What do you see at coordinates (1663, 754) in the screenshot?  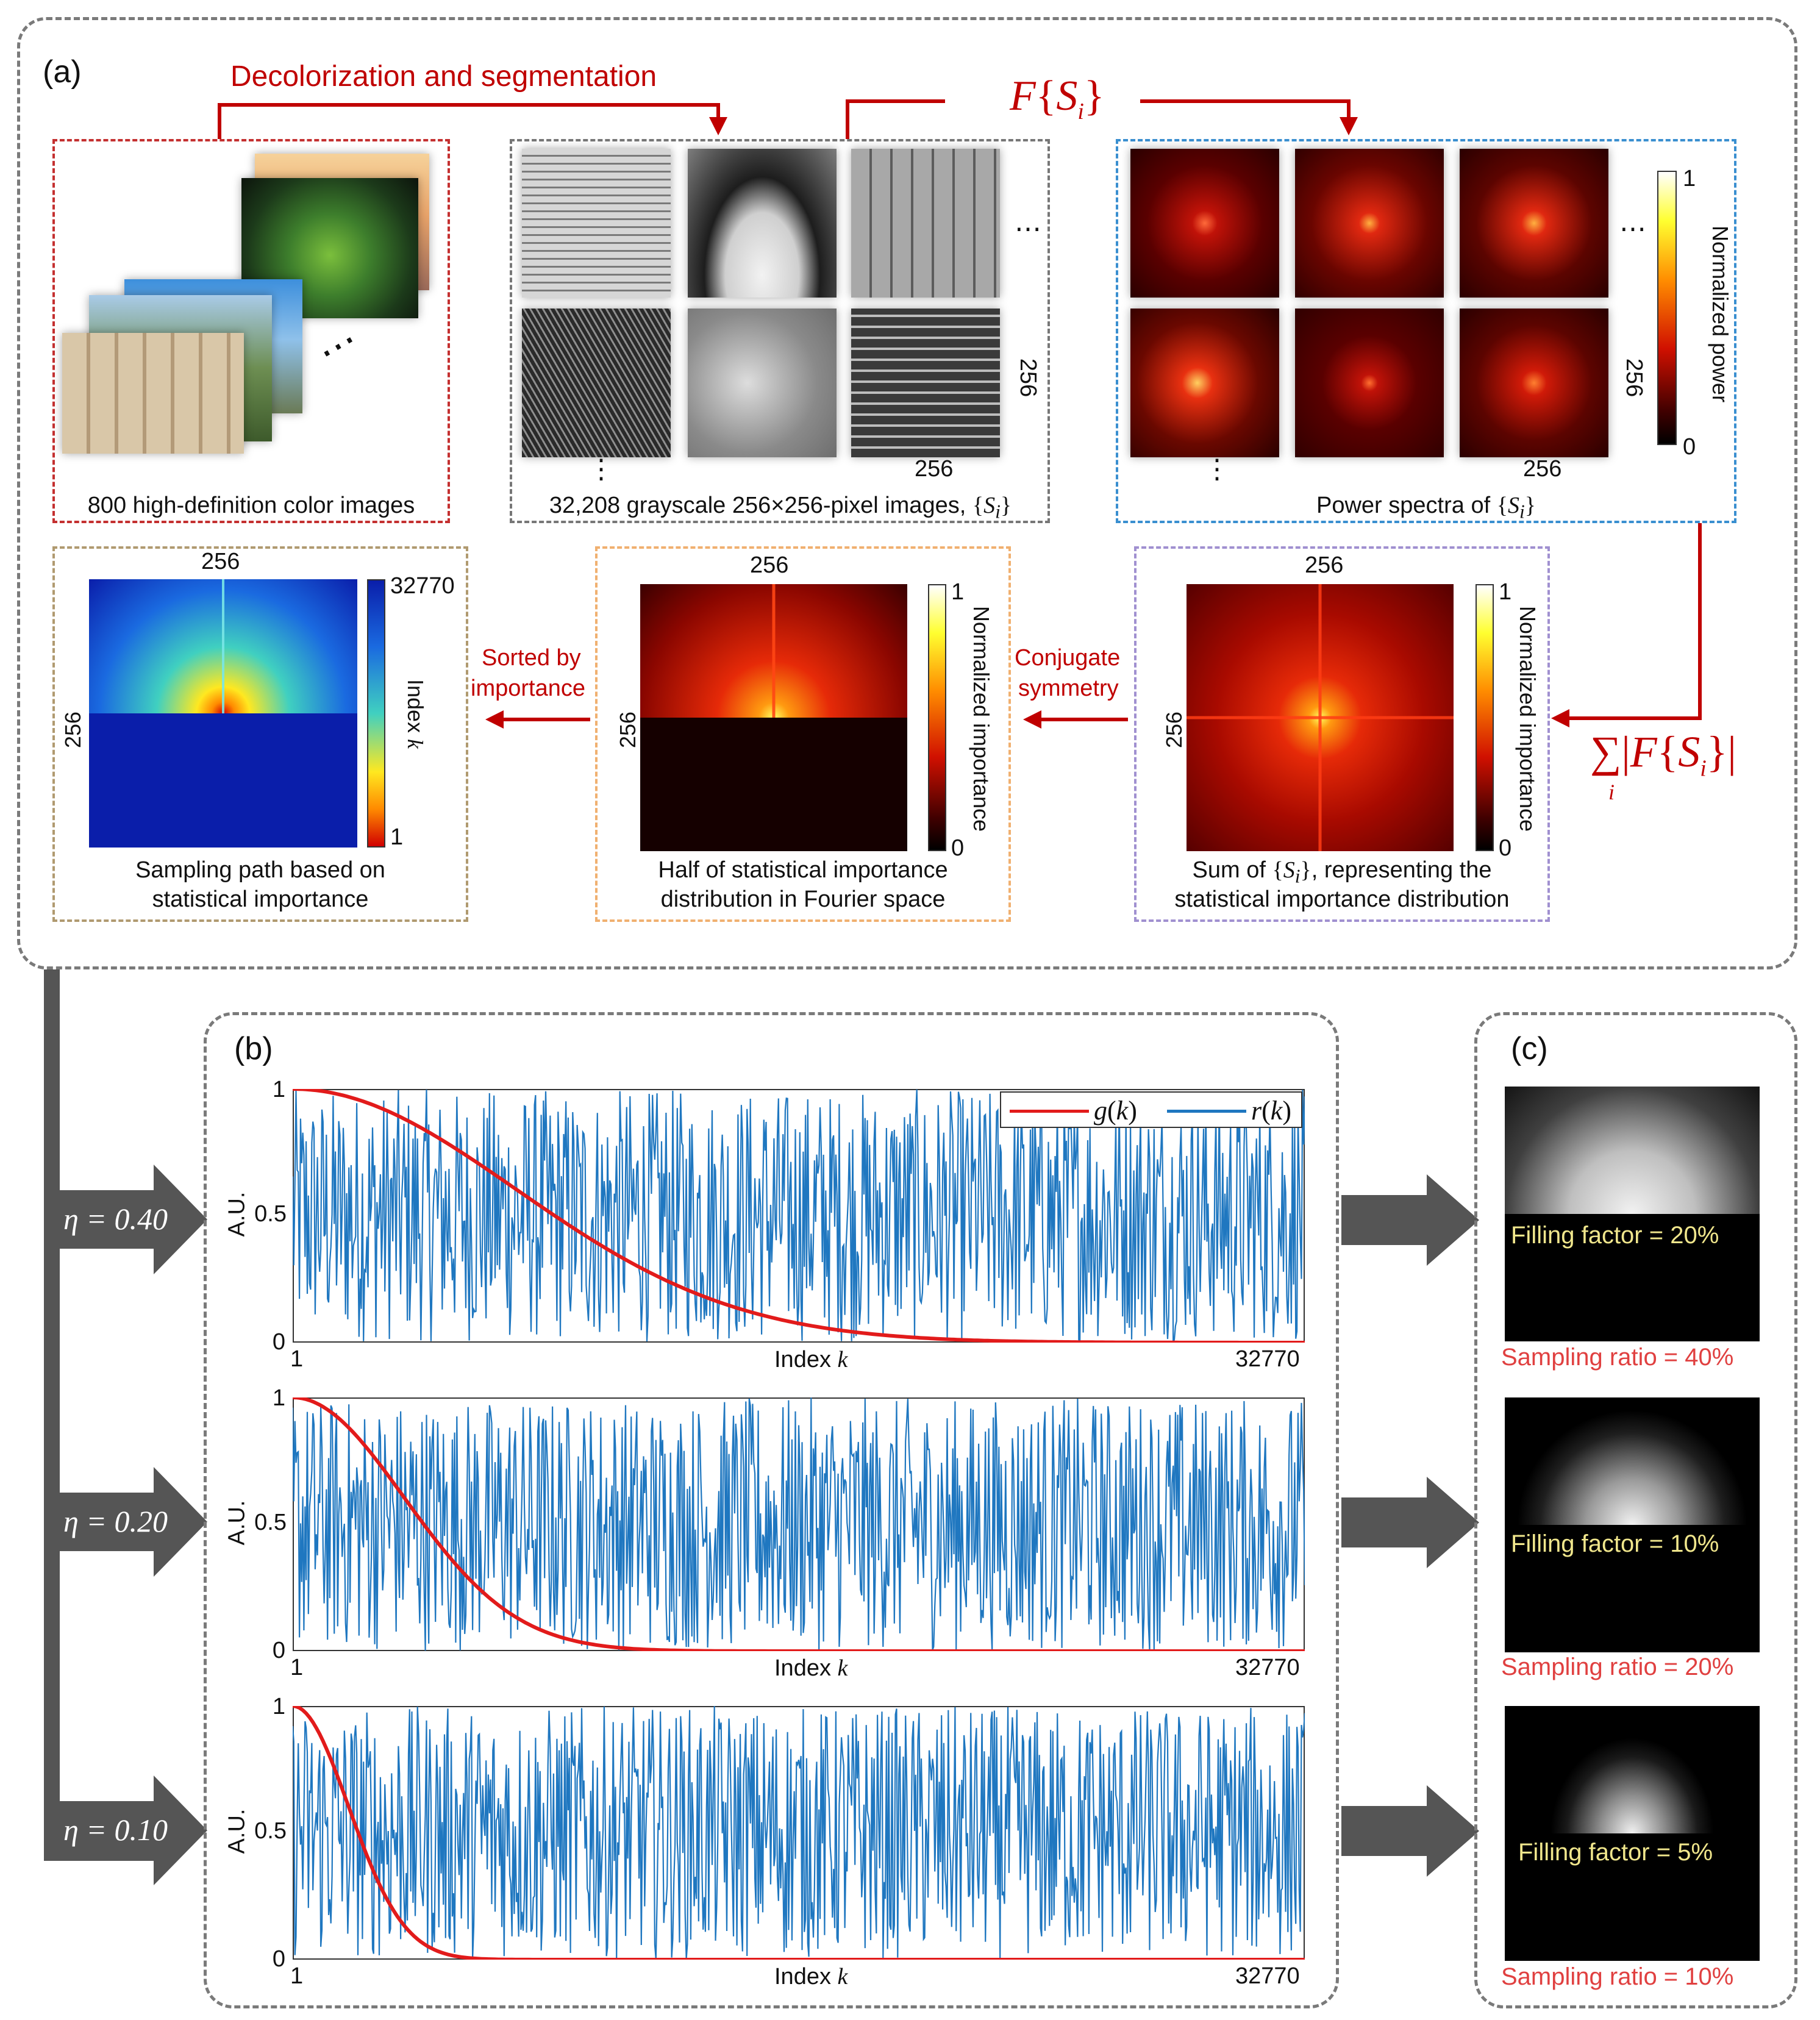 I see `sum-formula: ∑|F{Si}|` at bounding box center [1663, 754].